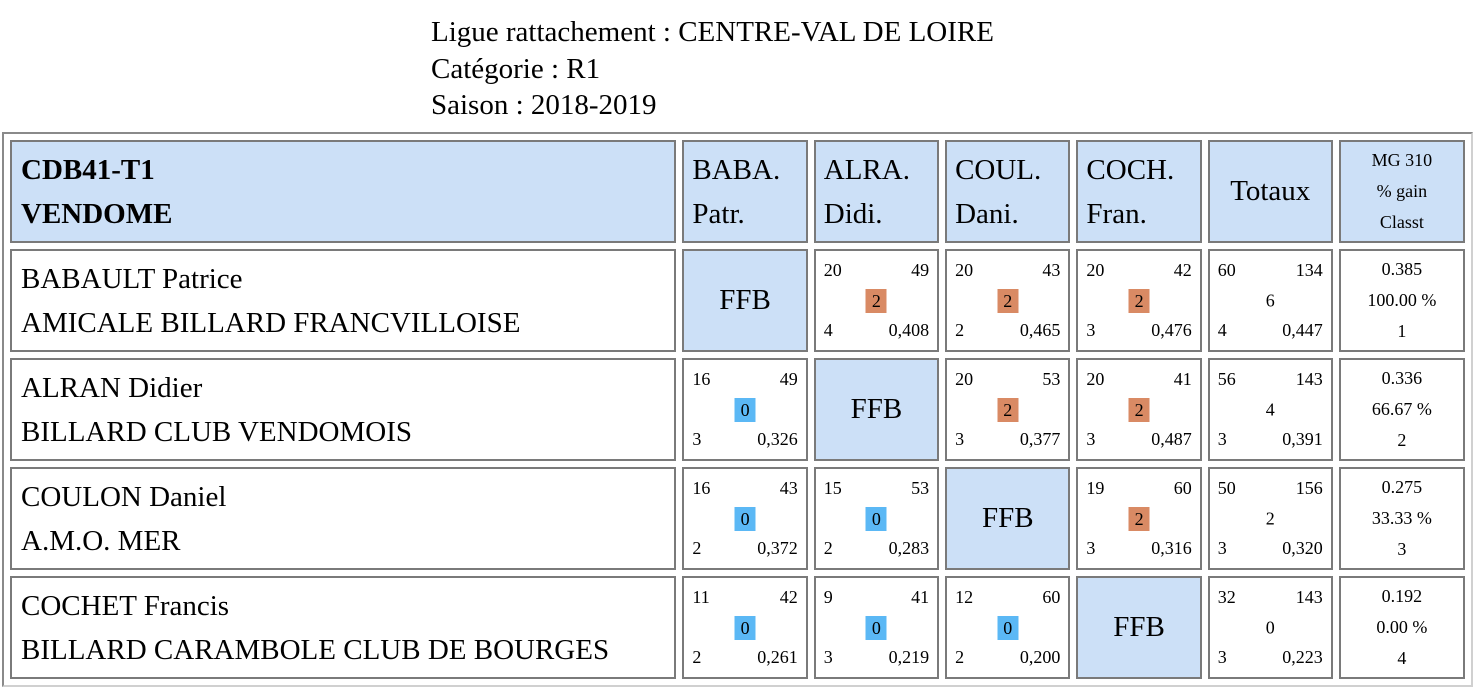 The width and height of the screenshot is (1473, 687). I want to click on total-average: 0,320, so click(1302, 548).